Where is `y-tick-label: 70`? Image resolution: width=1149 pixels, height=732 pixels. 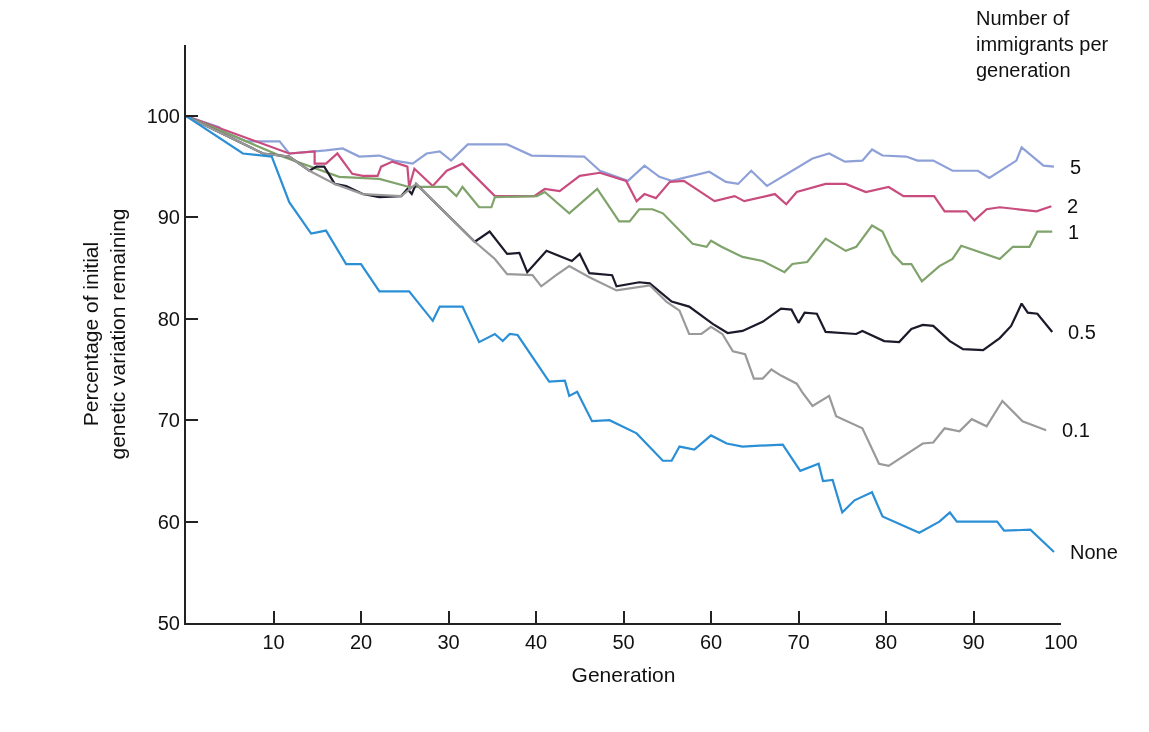
y-tick-label: 70 is located at coordinates (168, 420).